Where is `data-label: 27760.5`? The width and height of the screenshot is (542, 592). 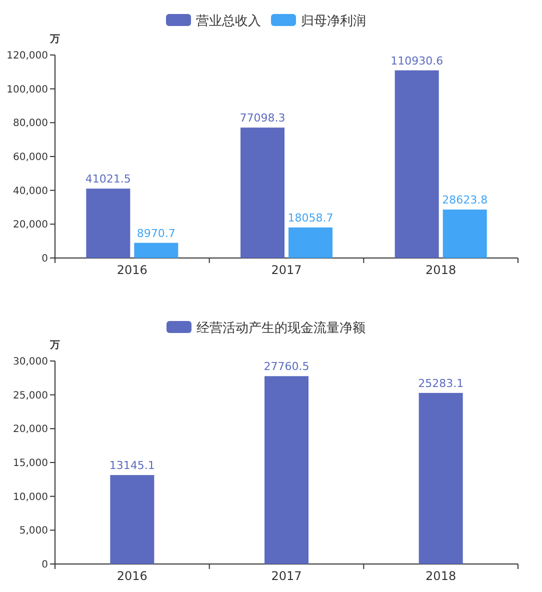 data-label: 27760.5 is located at coordinates (287, 367).